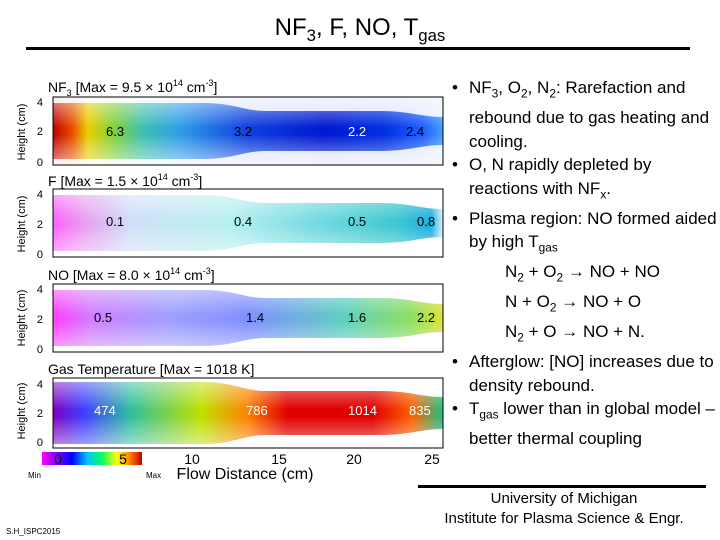 Image resolution: width=720 pixels, height=540 pixels. I want to click on footer-divider, so click(562, 486).